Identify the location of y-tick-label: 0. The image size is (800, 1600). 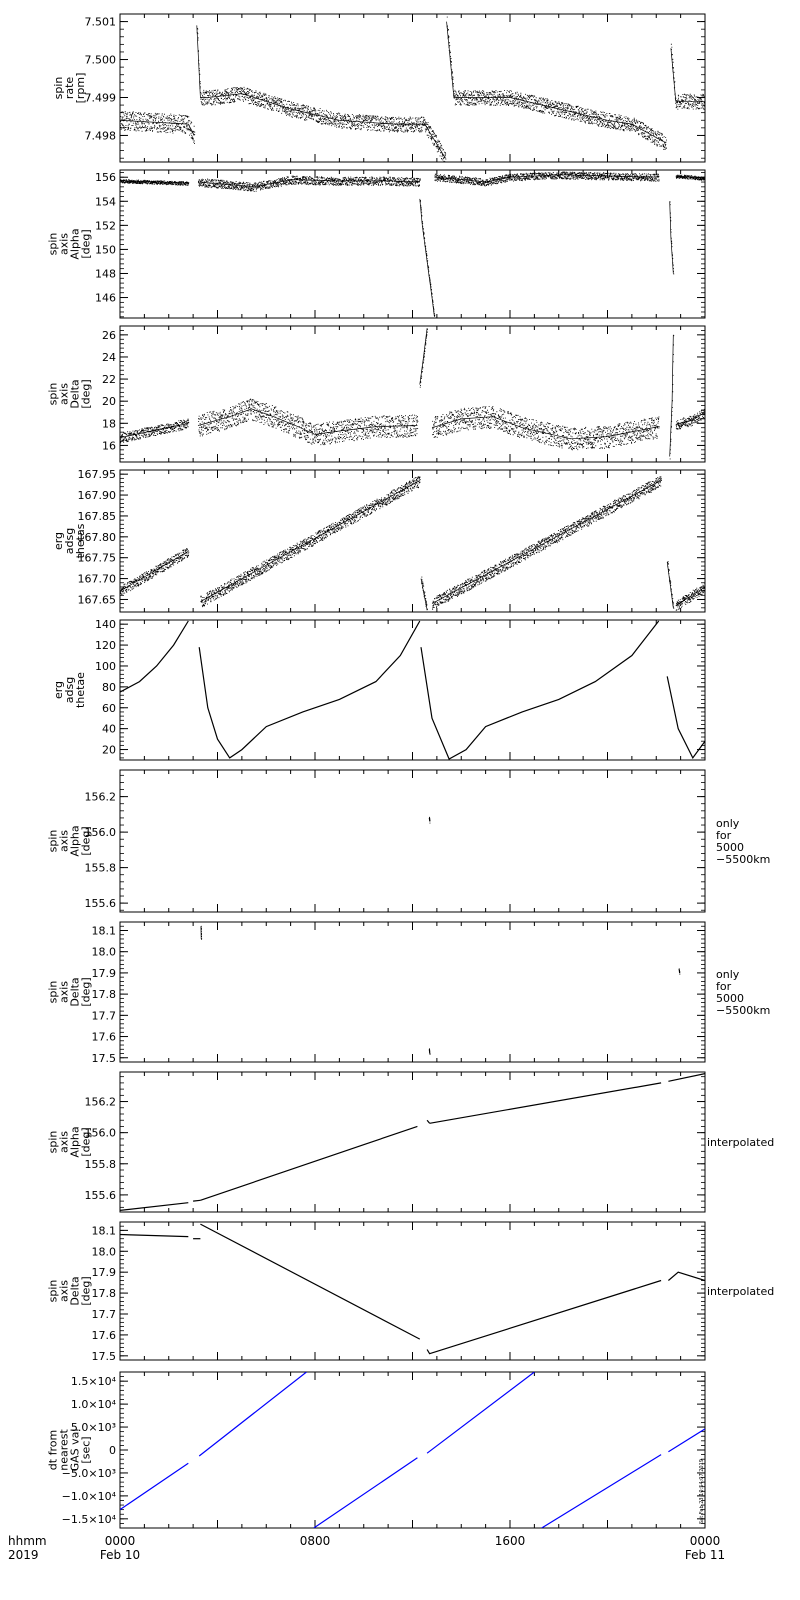
(112, 1450).